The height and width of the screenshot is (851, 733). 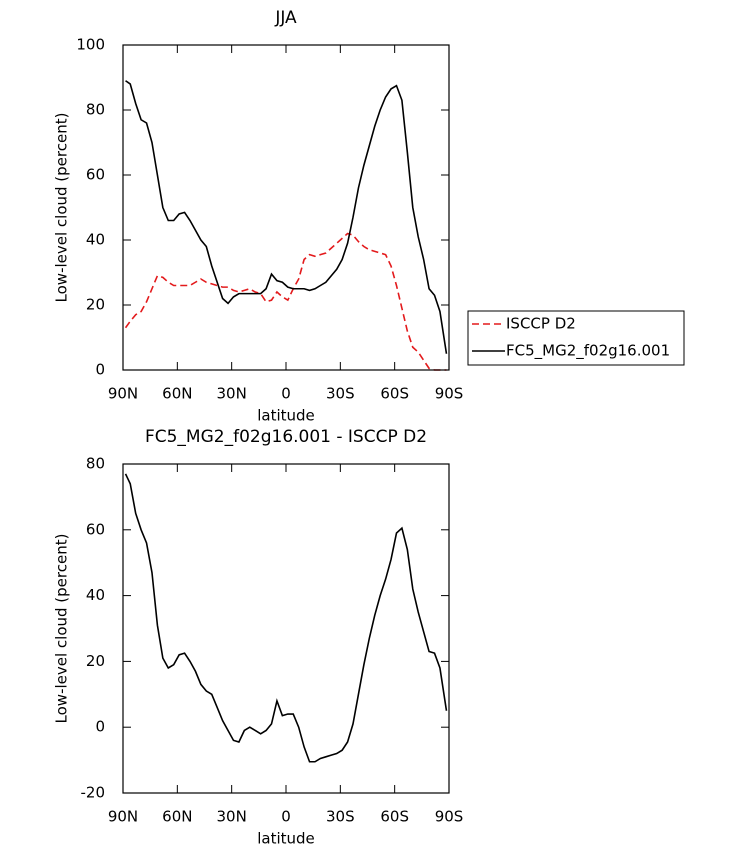 What do you see at coordinates (285, 18) in the screenshot?
I see `chart-title: JJA` at bounding box center [285, 18].